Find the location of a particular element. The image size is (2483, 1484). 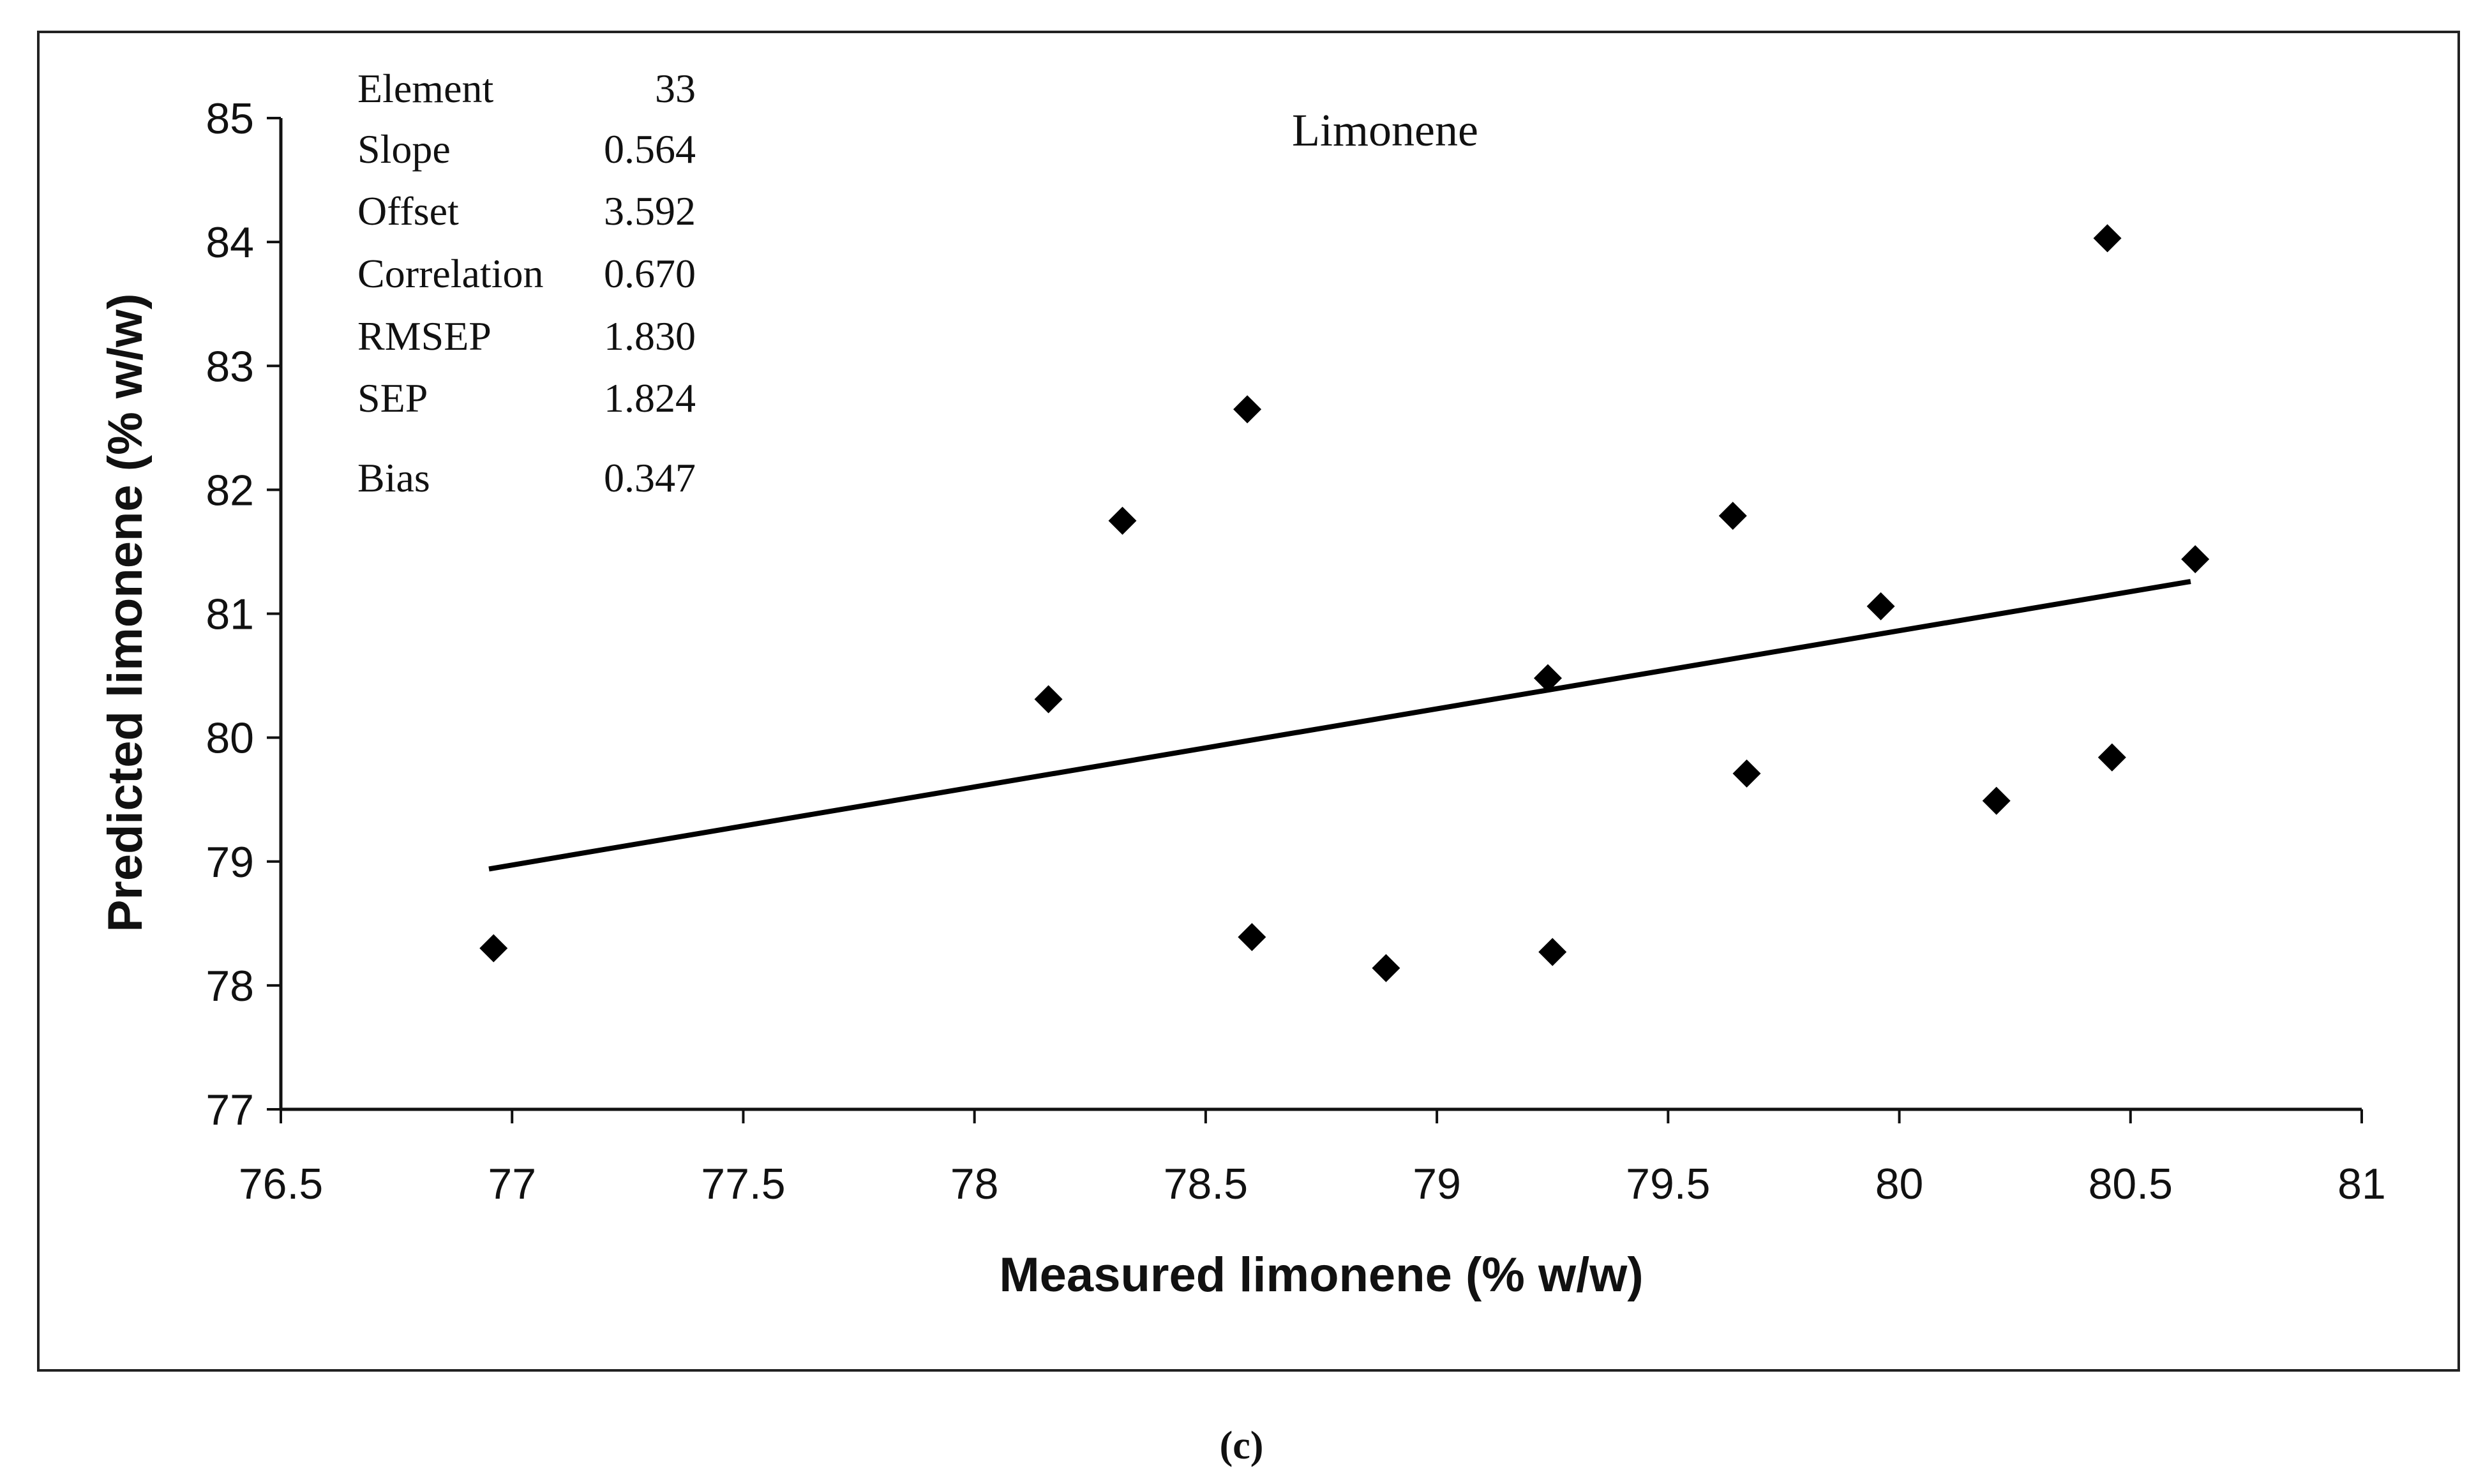

y-tick-label: 81 is located at coordinates (230, 614).